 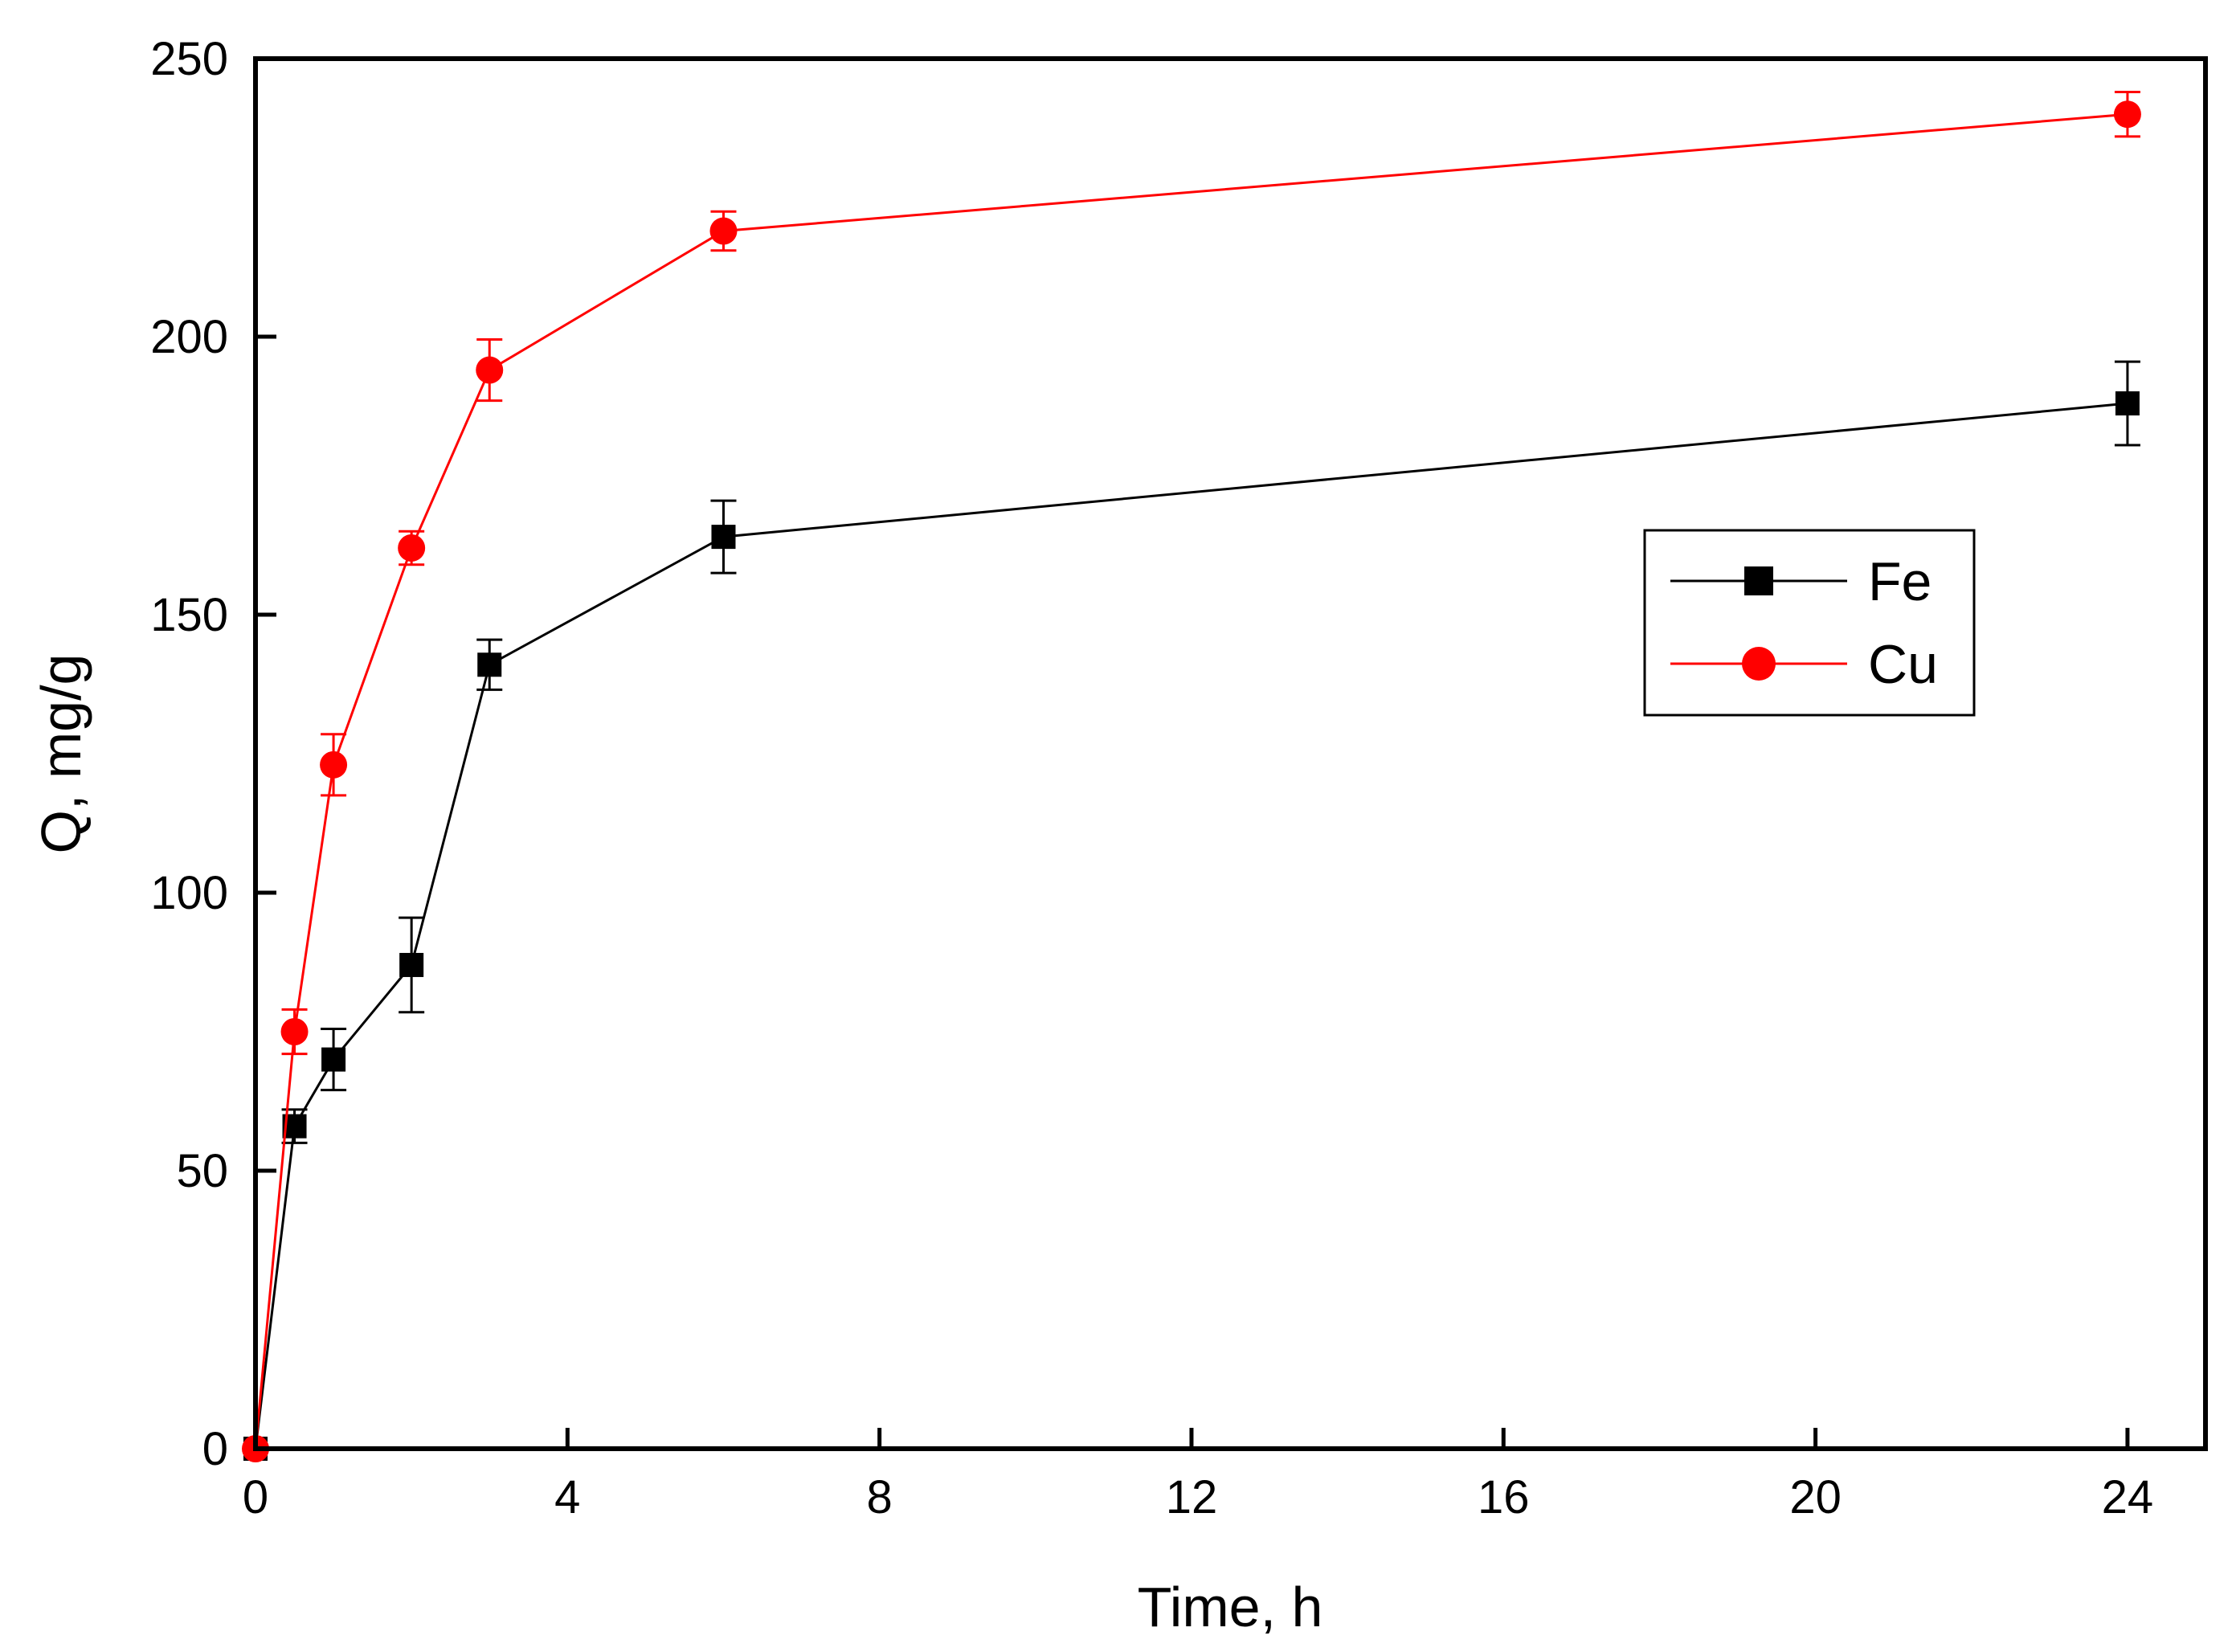 What do you see at coordinates (1815, 1497) in the screenshot?
I see `x-tick-label: 20` at bounding box center [1815, 1497].